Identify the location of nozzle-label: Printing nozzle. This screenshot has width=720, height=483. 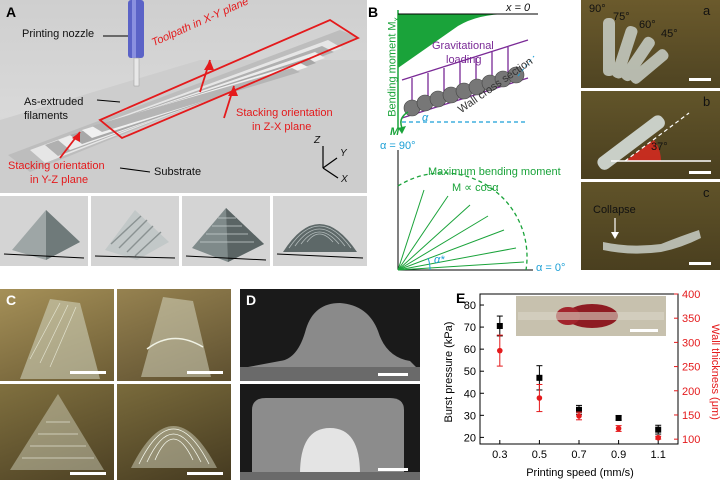
(58, 34).